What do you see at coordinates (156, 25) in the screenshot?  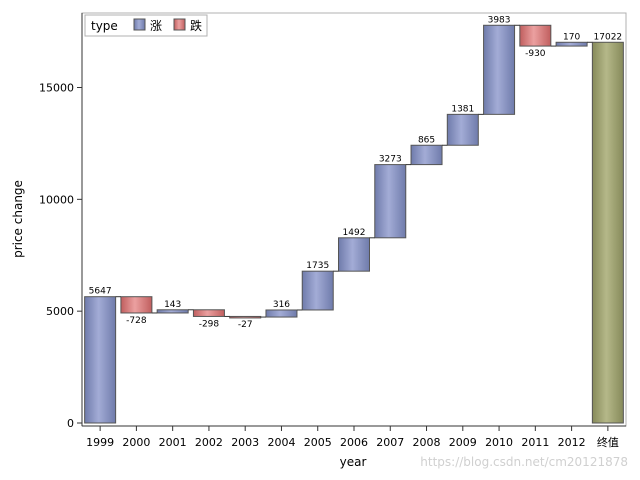 I see `legend-label-up: 涨` at bounding box center [156, 25].